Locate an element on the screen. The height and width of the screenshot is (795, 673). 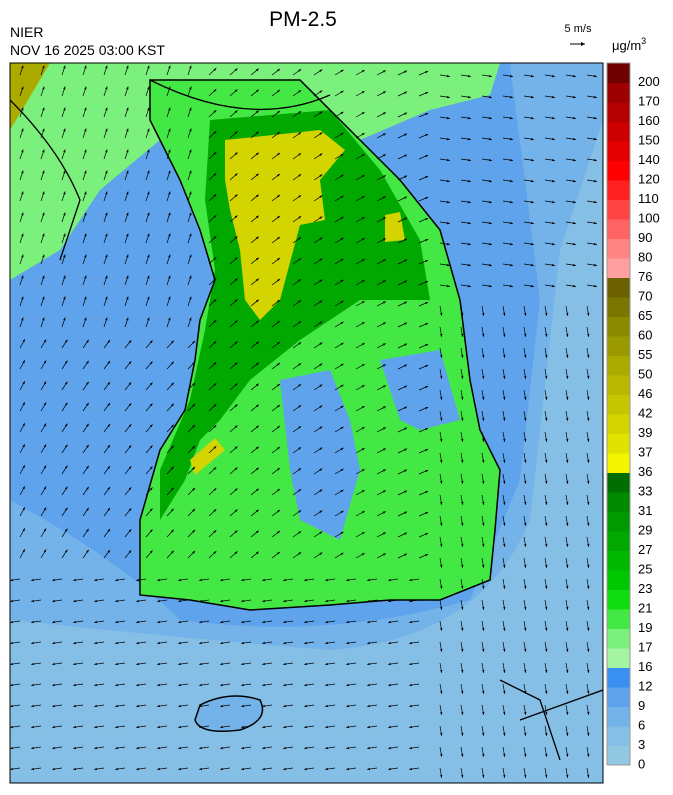
colorbar-label: 3 is located at coordinates (641, 744).